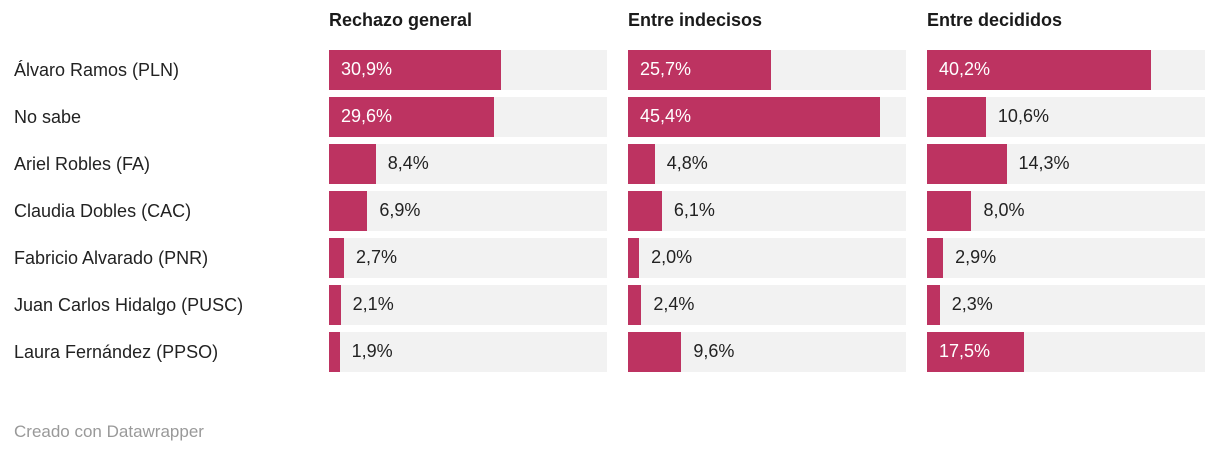 Image resolution: width=1220 pixels, height=452 pixels. What do you see at coordinates (610, 163) in the screenshot?
I see `chart-row: Ariel Robles (FA) 8,4% 4,8% 14,3%` at bounding box center [610, 163].